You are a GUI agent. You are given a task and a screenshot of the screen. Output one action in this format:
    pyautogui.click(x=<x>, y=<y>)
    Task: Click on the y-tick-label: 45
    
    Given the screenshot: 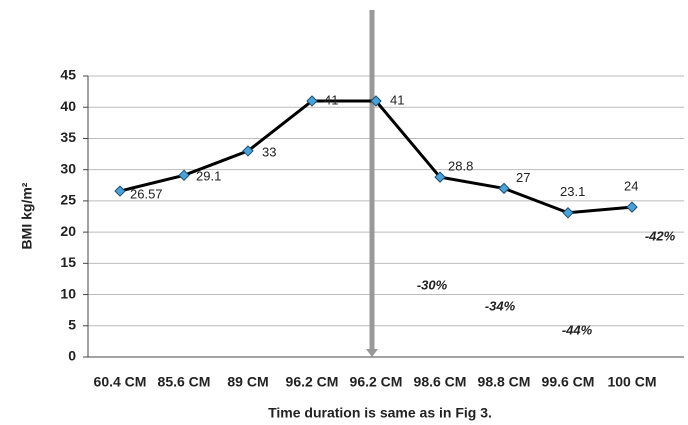 What is the action you would take?
    pyautogui.click(x=68, y=75)
    